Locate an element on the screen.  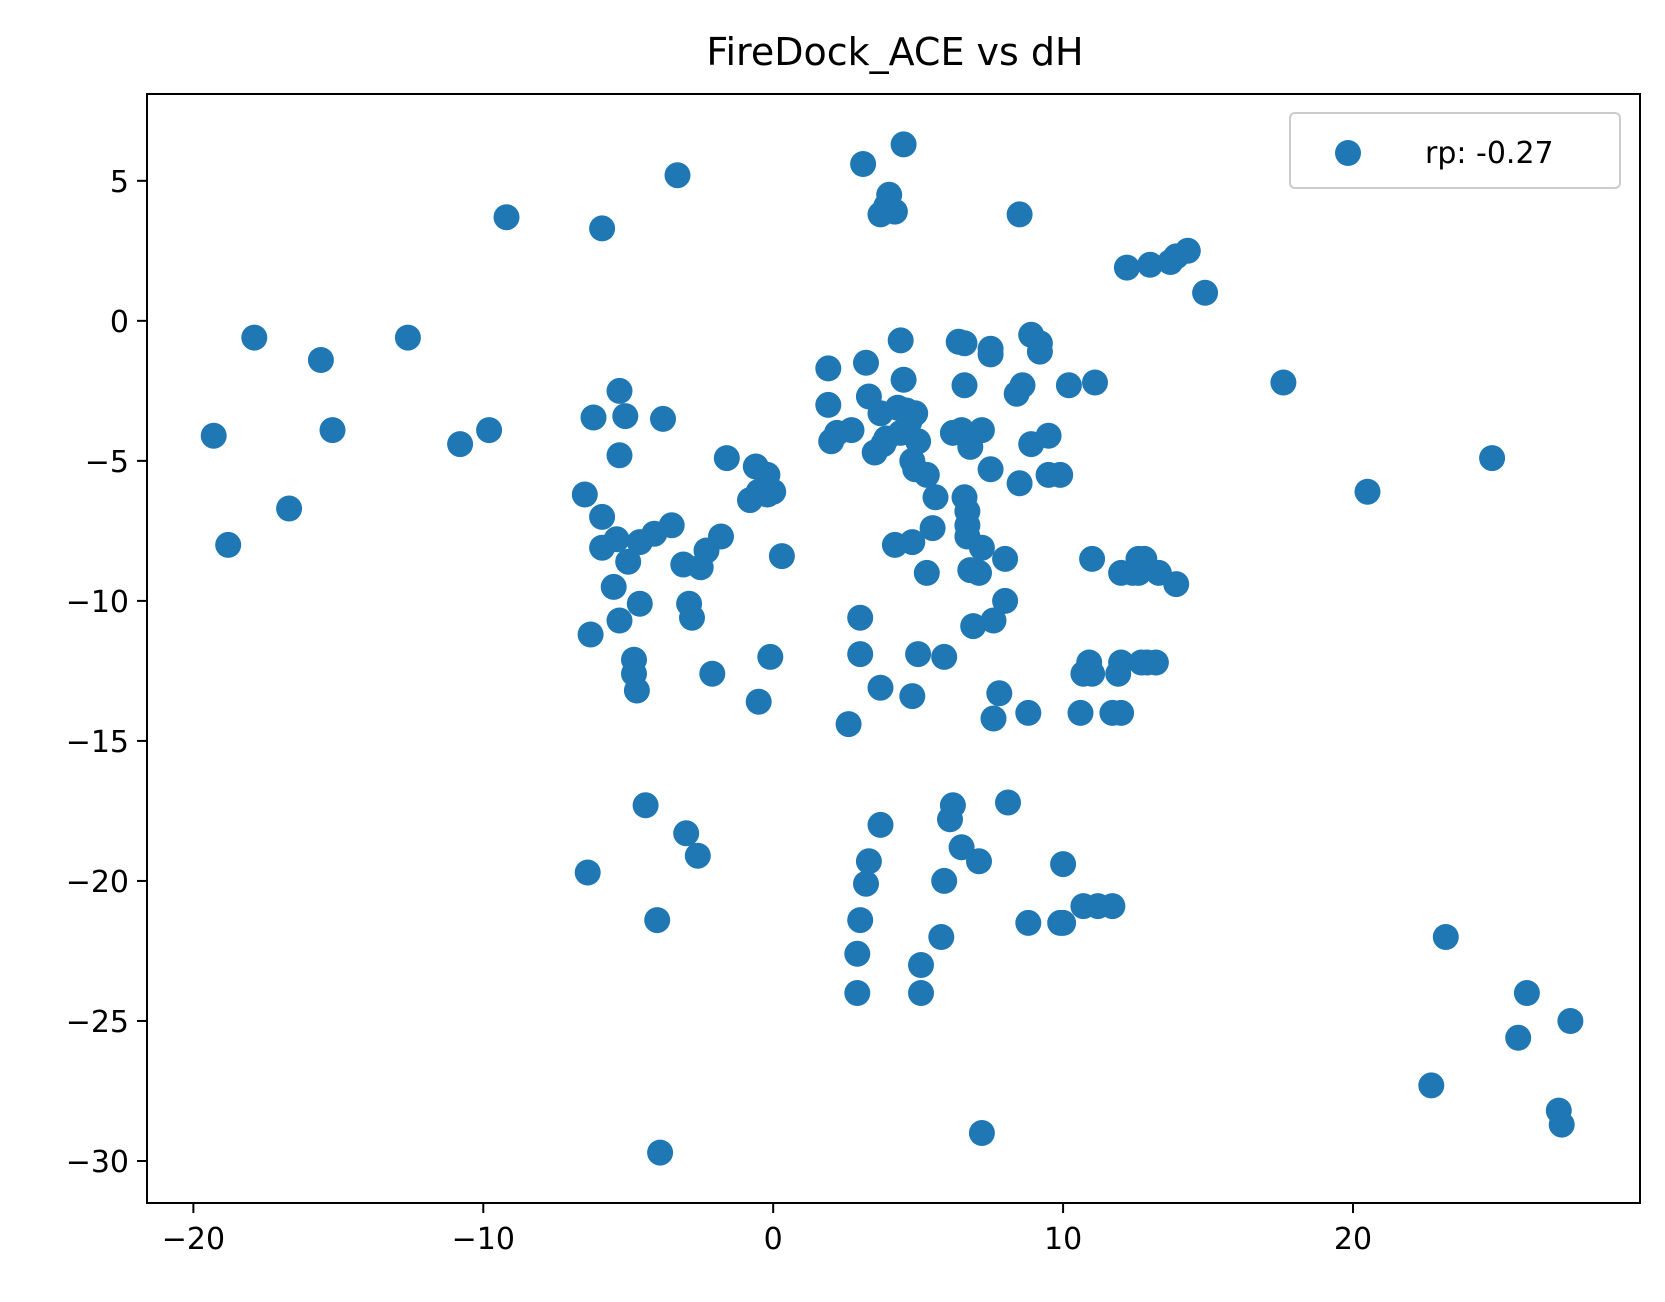
y-tick-label: −25 is located at coordinates (97, 1022).